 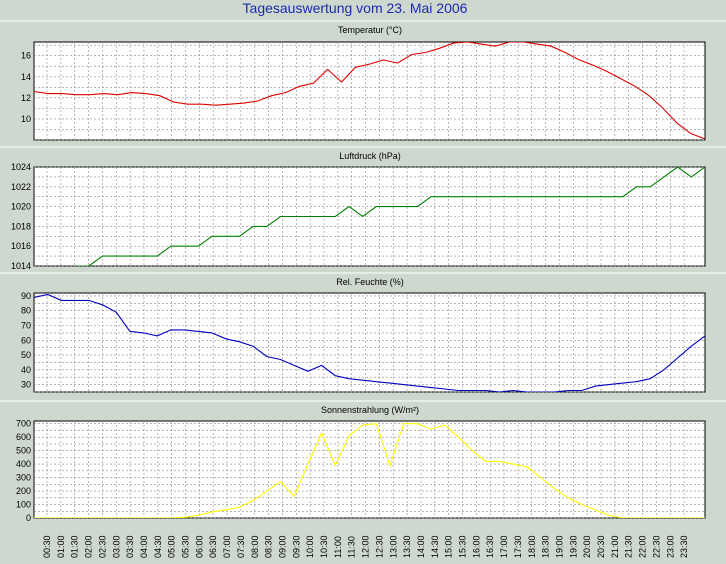 I want to click on x-tick-label: 22:00, so click(x=643, y=546).